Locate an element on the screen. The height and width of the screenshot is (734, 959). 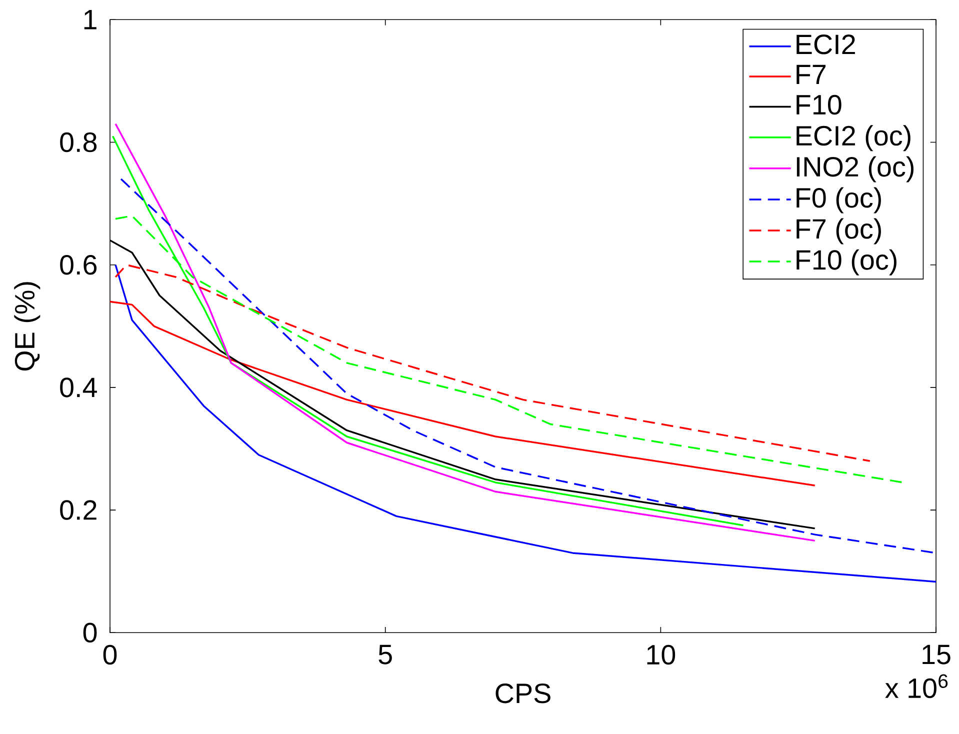
legend-label: F10 (oc) is located at coordinates (846, 262).